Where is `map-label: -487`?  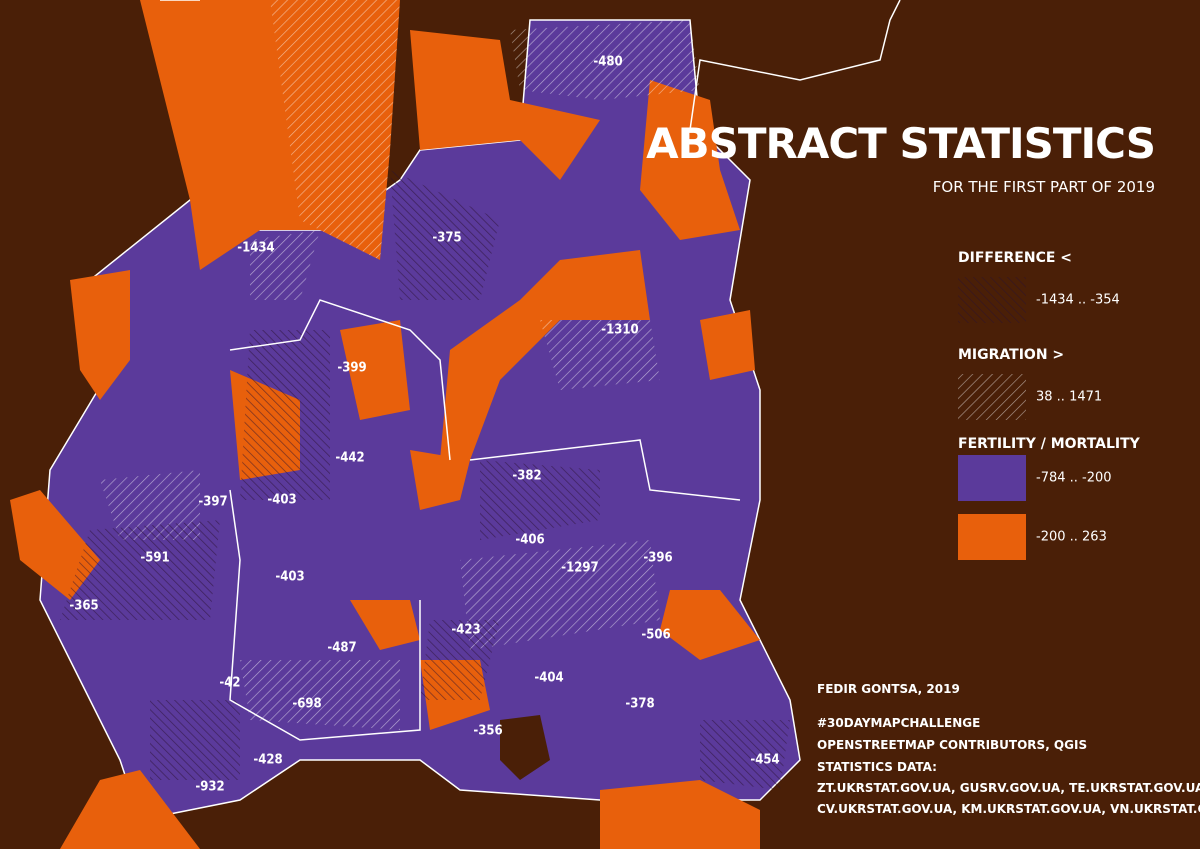
map-label: -487 is located at coordinates (341, 648).